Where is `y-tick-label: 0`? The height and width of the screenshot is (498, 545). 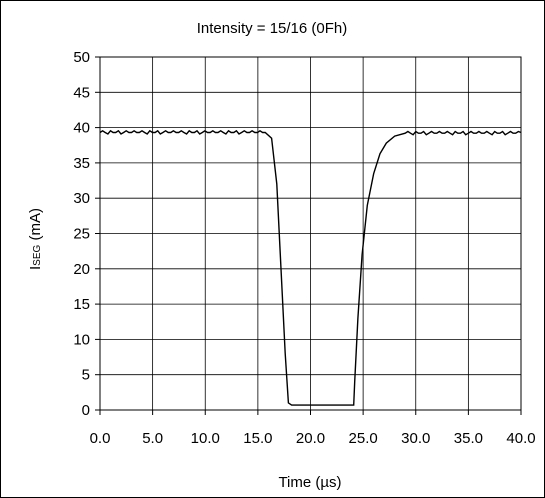
y-tick-label: 0 is located at coordinates (86, 410).